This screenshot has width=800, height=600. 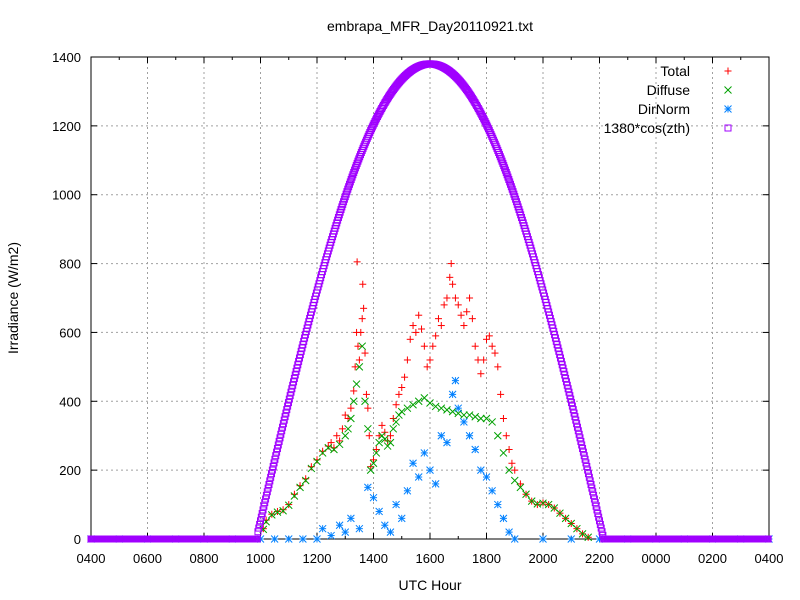 I want to click on series-Diffuse, so click(x=426, y=442).